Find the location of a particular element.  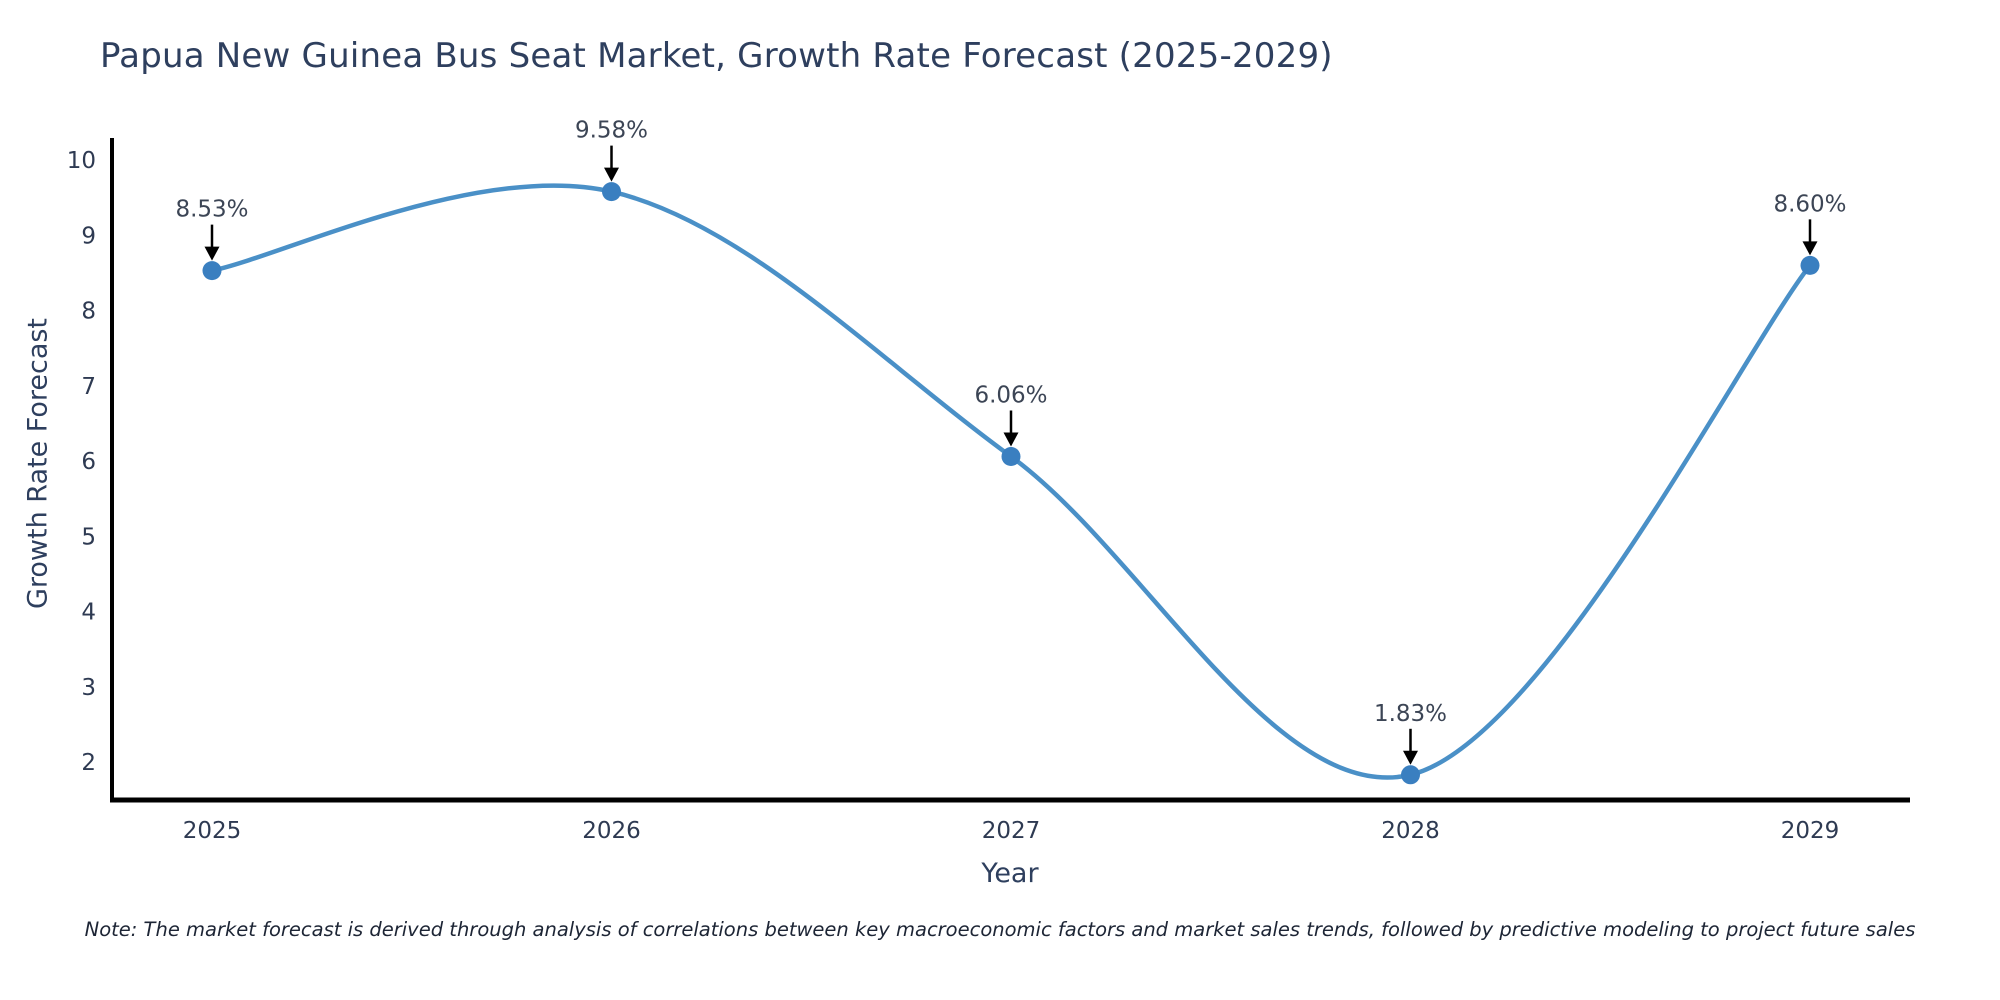

y-tick-label: 9 is located at coordinates (88, 236).